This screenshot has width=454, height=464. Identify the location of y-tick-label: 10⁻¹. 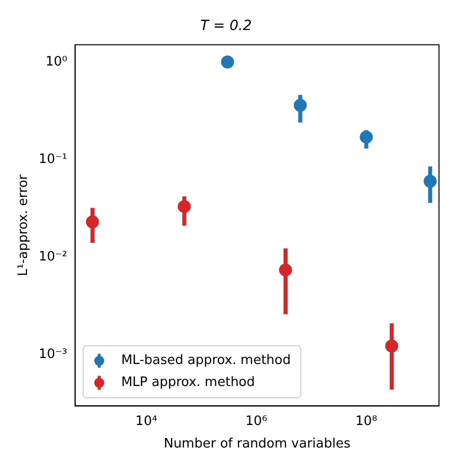
(53, 159).